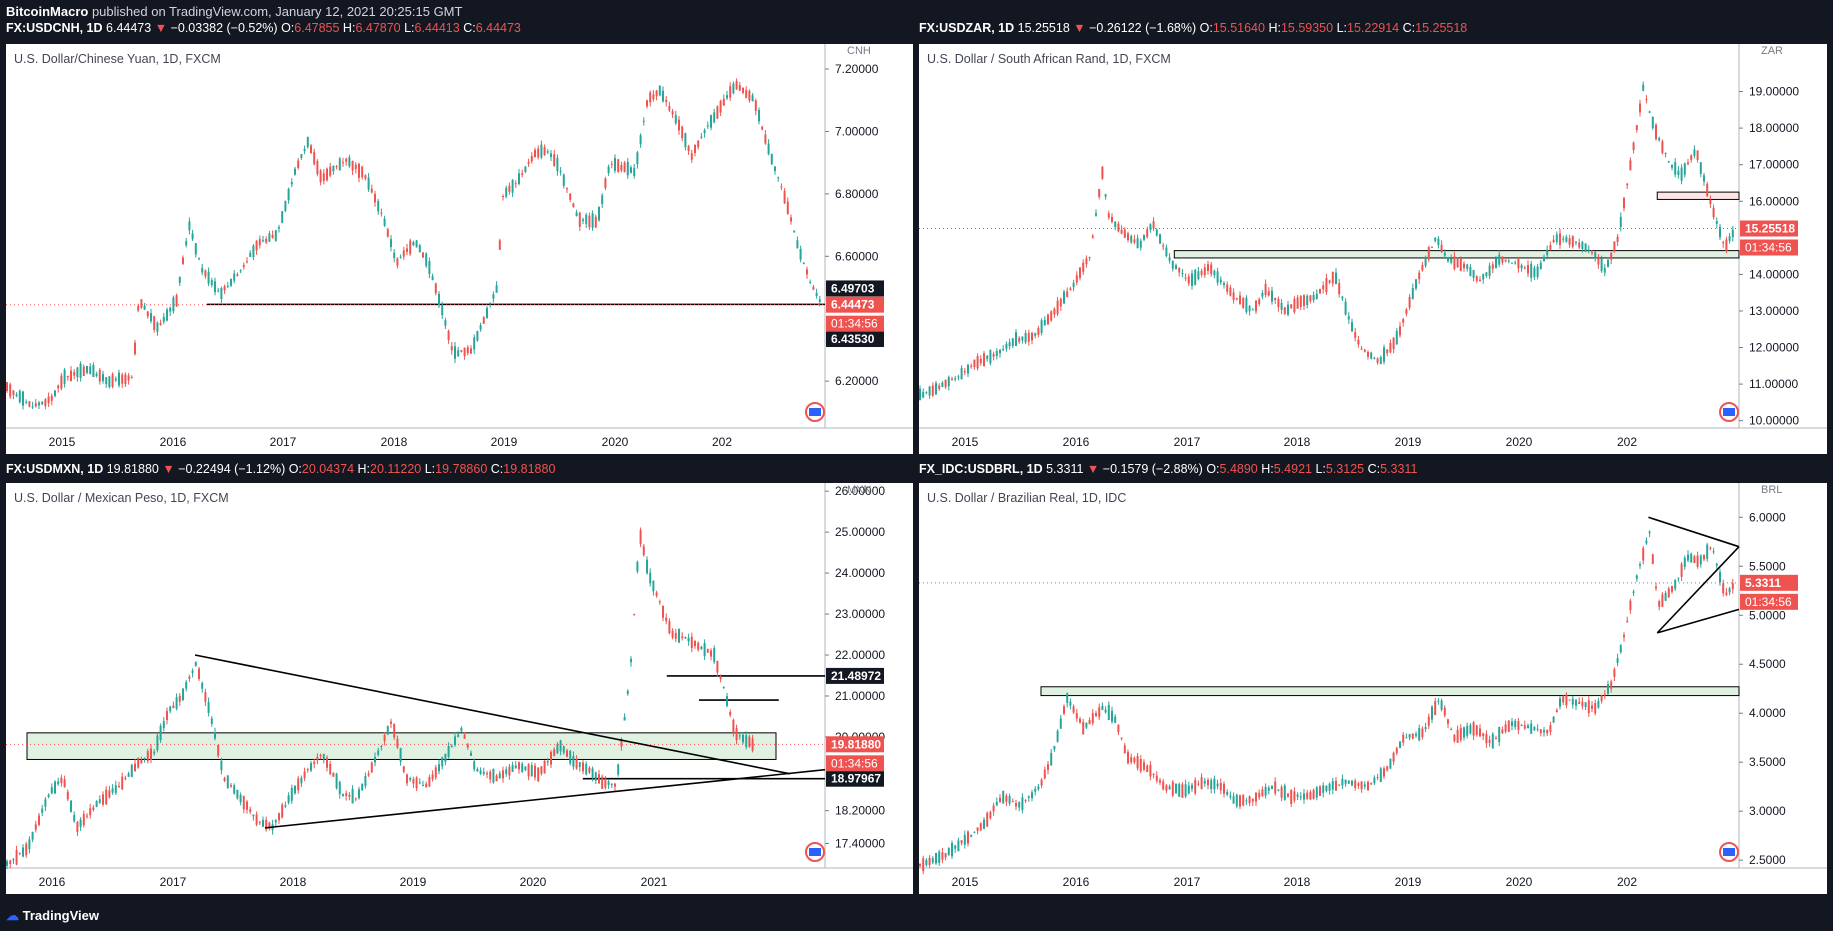 Image resolution: width=1833 pixels, height=931 pixels. I want to click on us-flag-icon-stripe, so click(815, 852).